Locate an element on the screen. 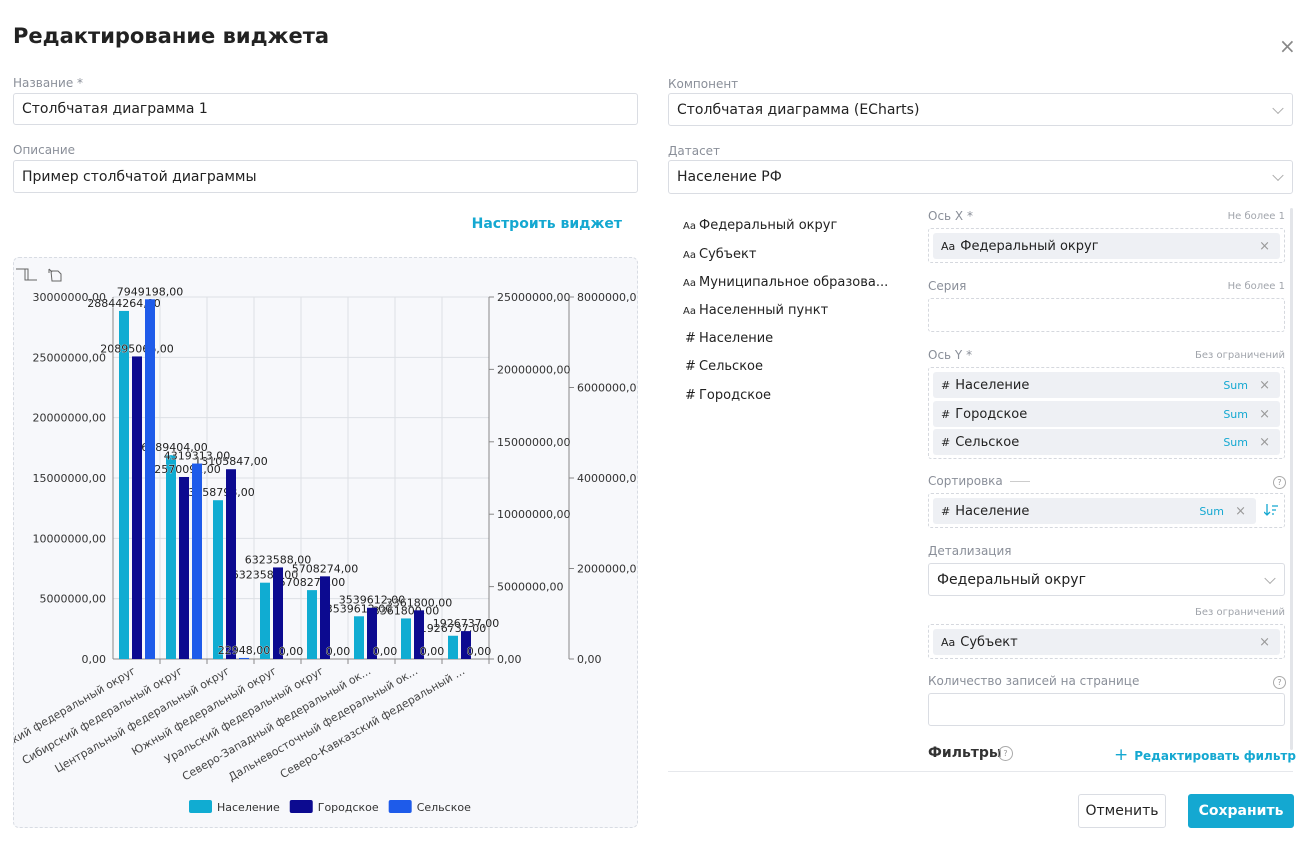 The height and width of the screenshot is (841, 1311). dataset-field: #Сельское is located at coordinates (723, 366).